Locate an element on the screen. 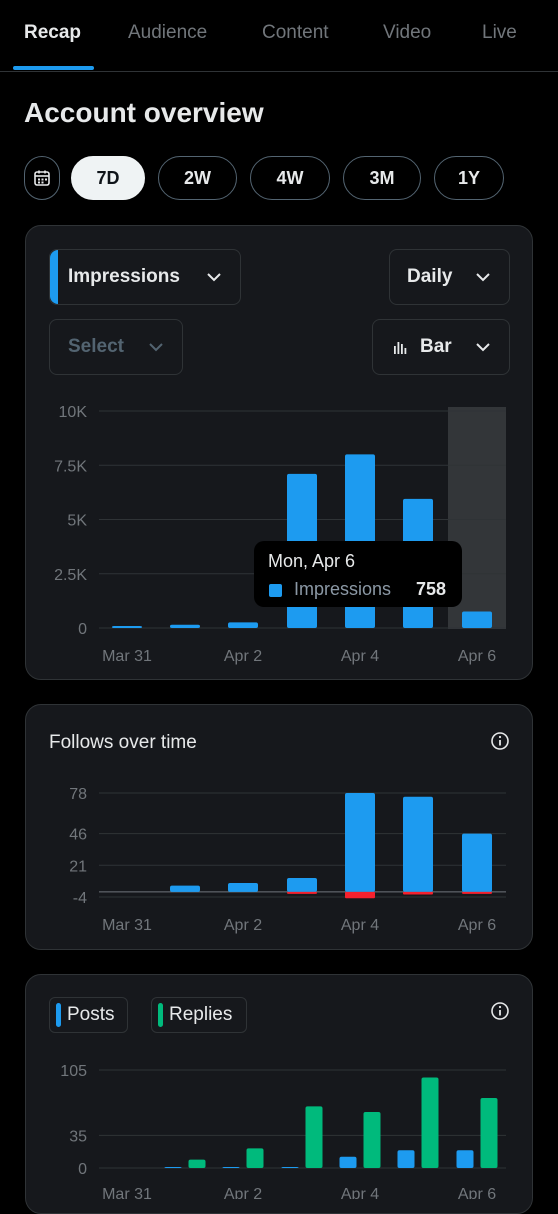 The height and width of the screenshot is (1214, 558). tooltip-value: 758 is located at coordinates (430, 589).